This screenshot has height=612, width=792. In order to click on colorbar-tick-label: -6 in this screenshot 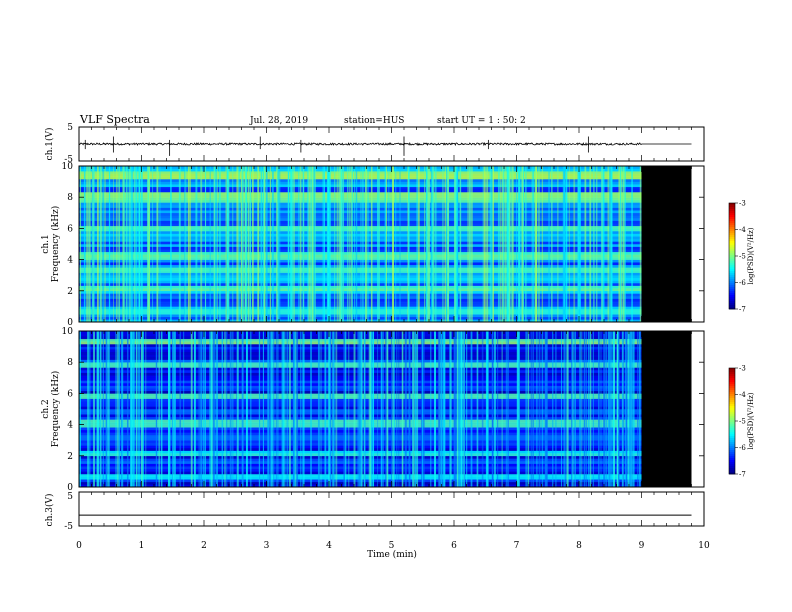, I will do `click(742, 283)`.